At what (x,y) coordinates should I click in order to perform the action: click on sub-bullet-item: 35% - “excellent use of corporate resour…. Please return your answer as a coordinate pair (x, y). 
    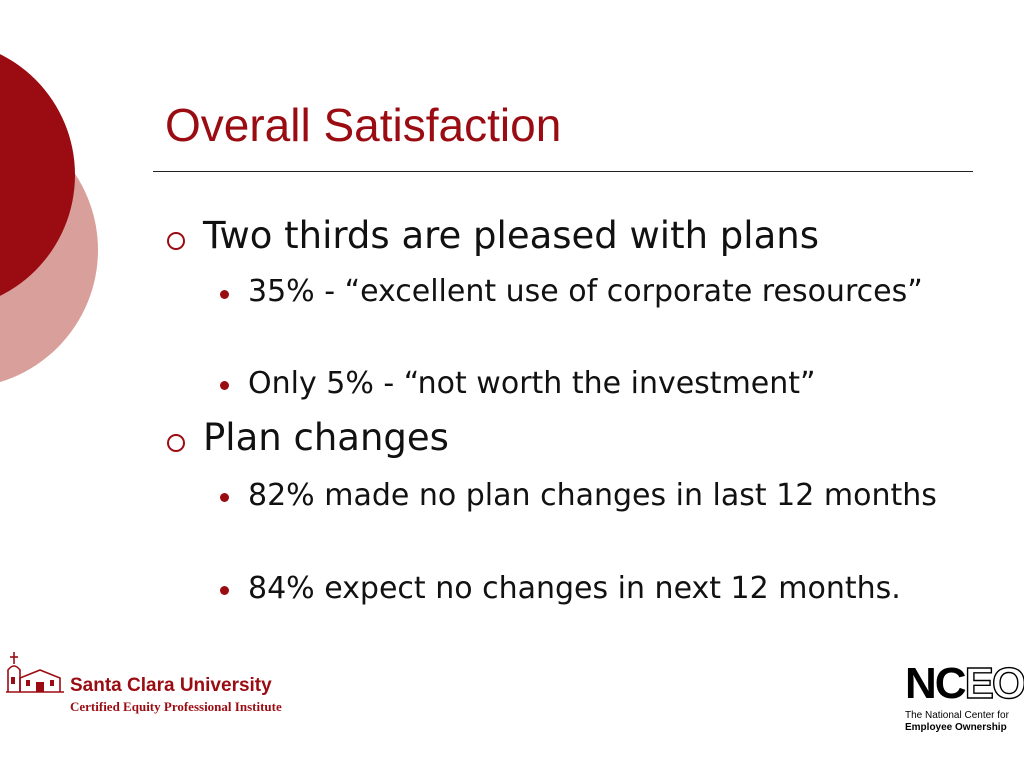
    Looking at the image, I should click on (585, 291).